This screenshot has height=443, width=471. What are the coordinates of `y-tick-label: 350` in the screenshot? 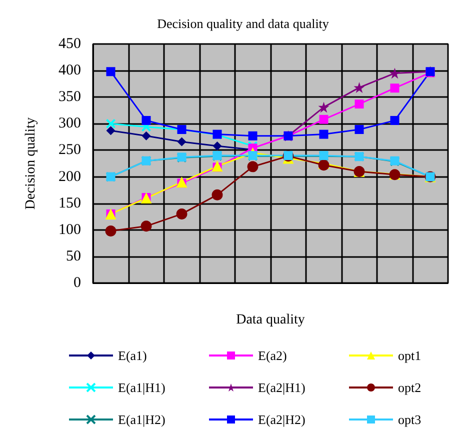 It's located at (69, 97).